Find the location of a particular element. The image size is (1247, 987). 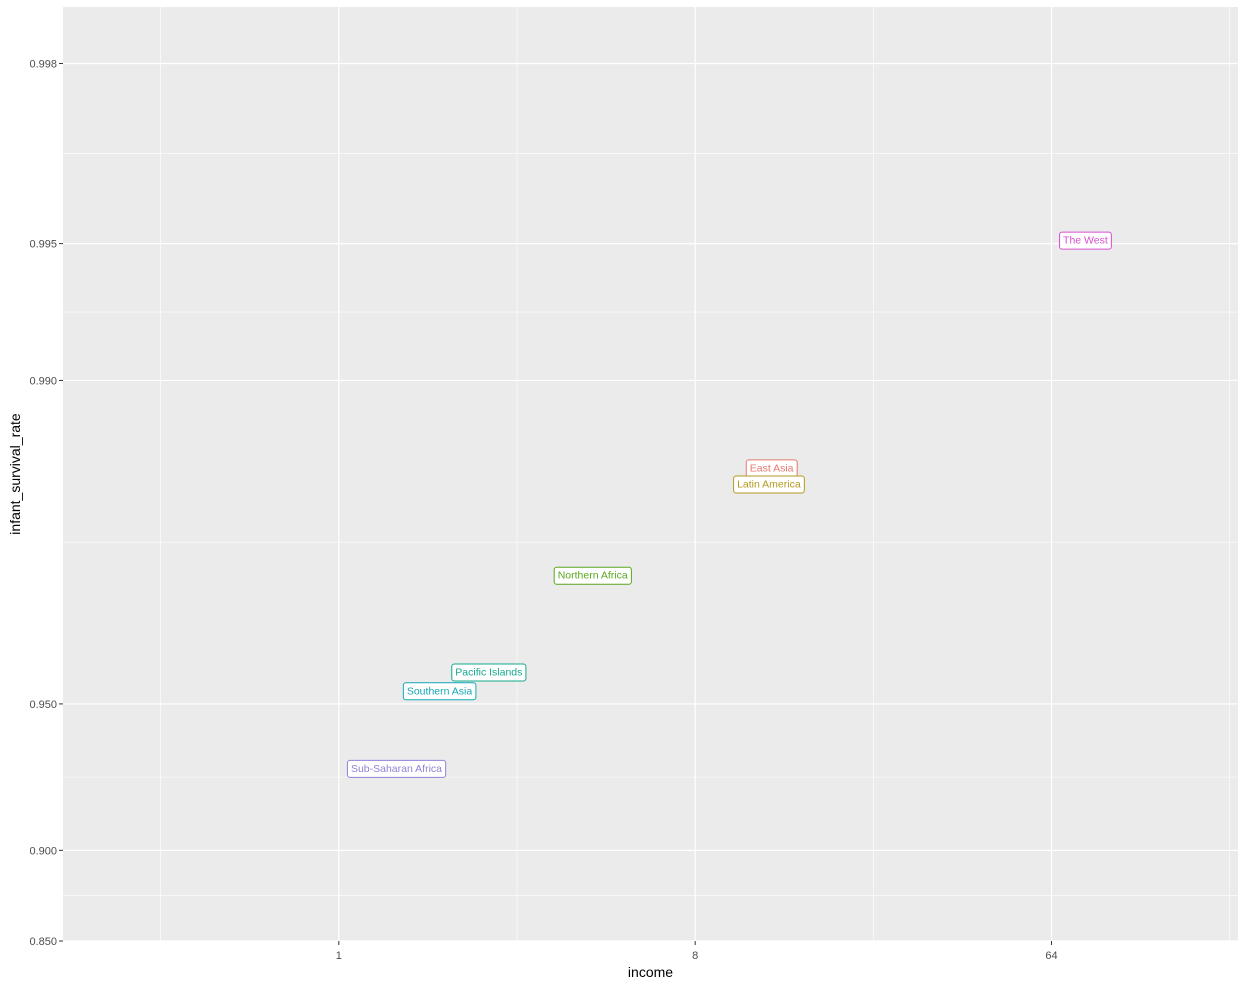

y-tick-label: 0.850 is located at coordinates (43, 942).